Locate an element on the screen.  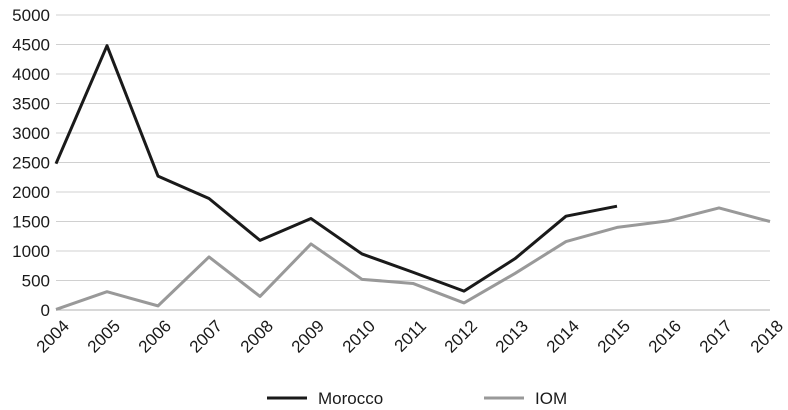
y-axis-tick-labels: 0 500 1000 1500 2000 2500 3000 3500 4000 4500 5000 is located at coordinates (31, 163).